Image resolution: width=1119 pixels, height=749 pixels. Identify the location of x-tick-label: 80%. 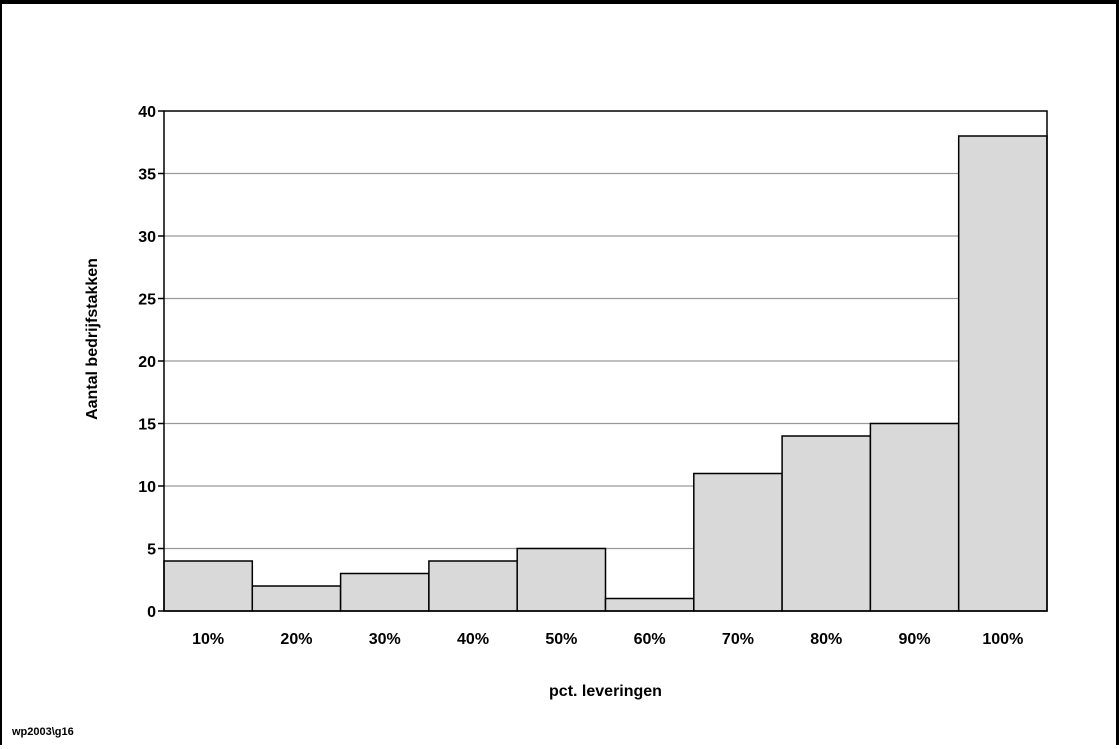
(826, 639).